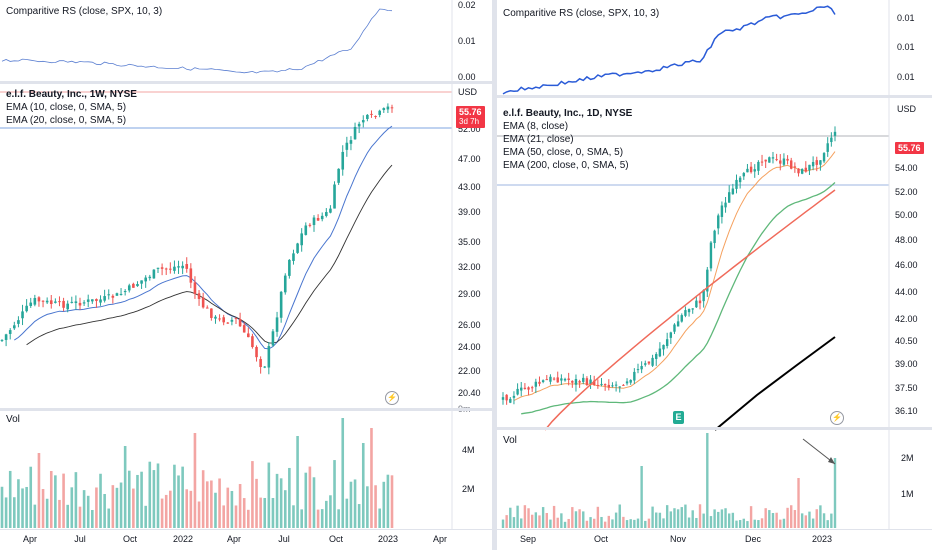  What do you see at coordinates (528, 539) in the screenshot?
I see `time-axis-label: Sep` at bounding box center [528, 539].